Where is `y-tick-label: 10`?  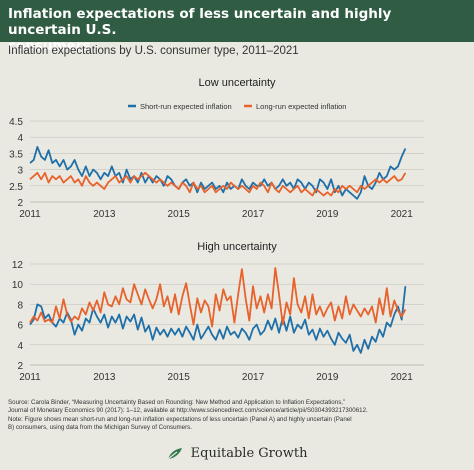
y-tick-label: 10 is located at coordinates (18, 285).